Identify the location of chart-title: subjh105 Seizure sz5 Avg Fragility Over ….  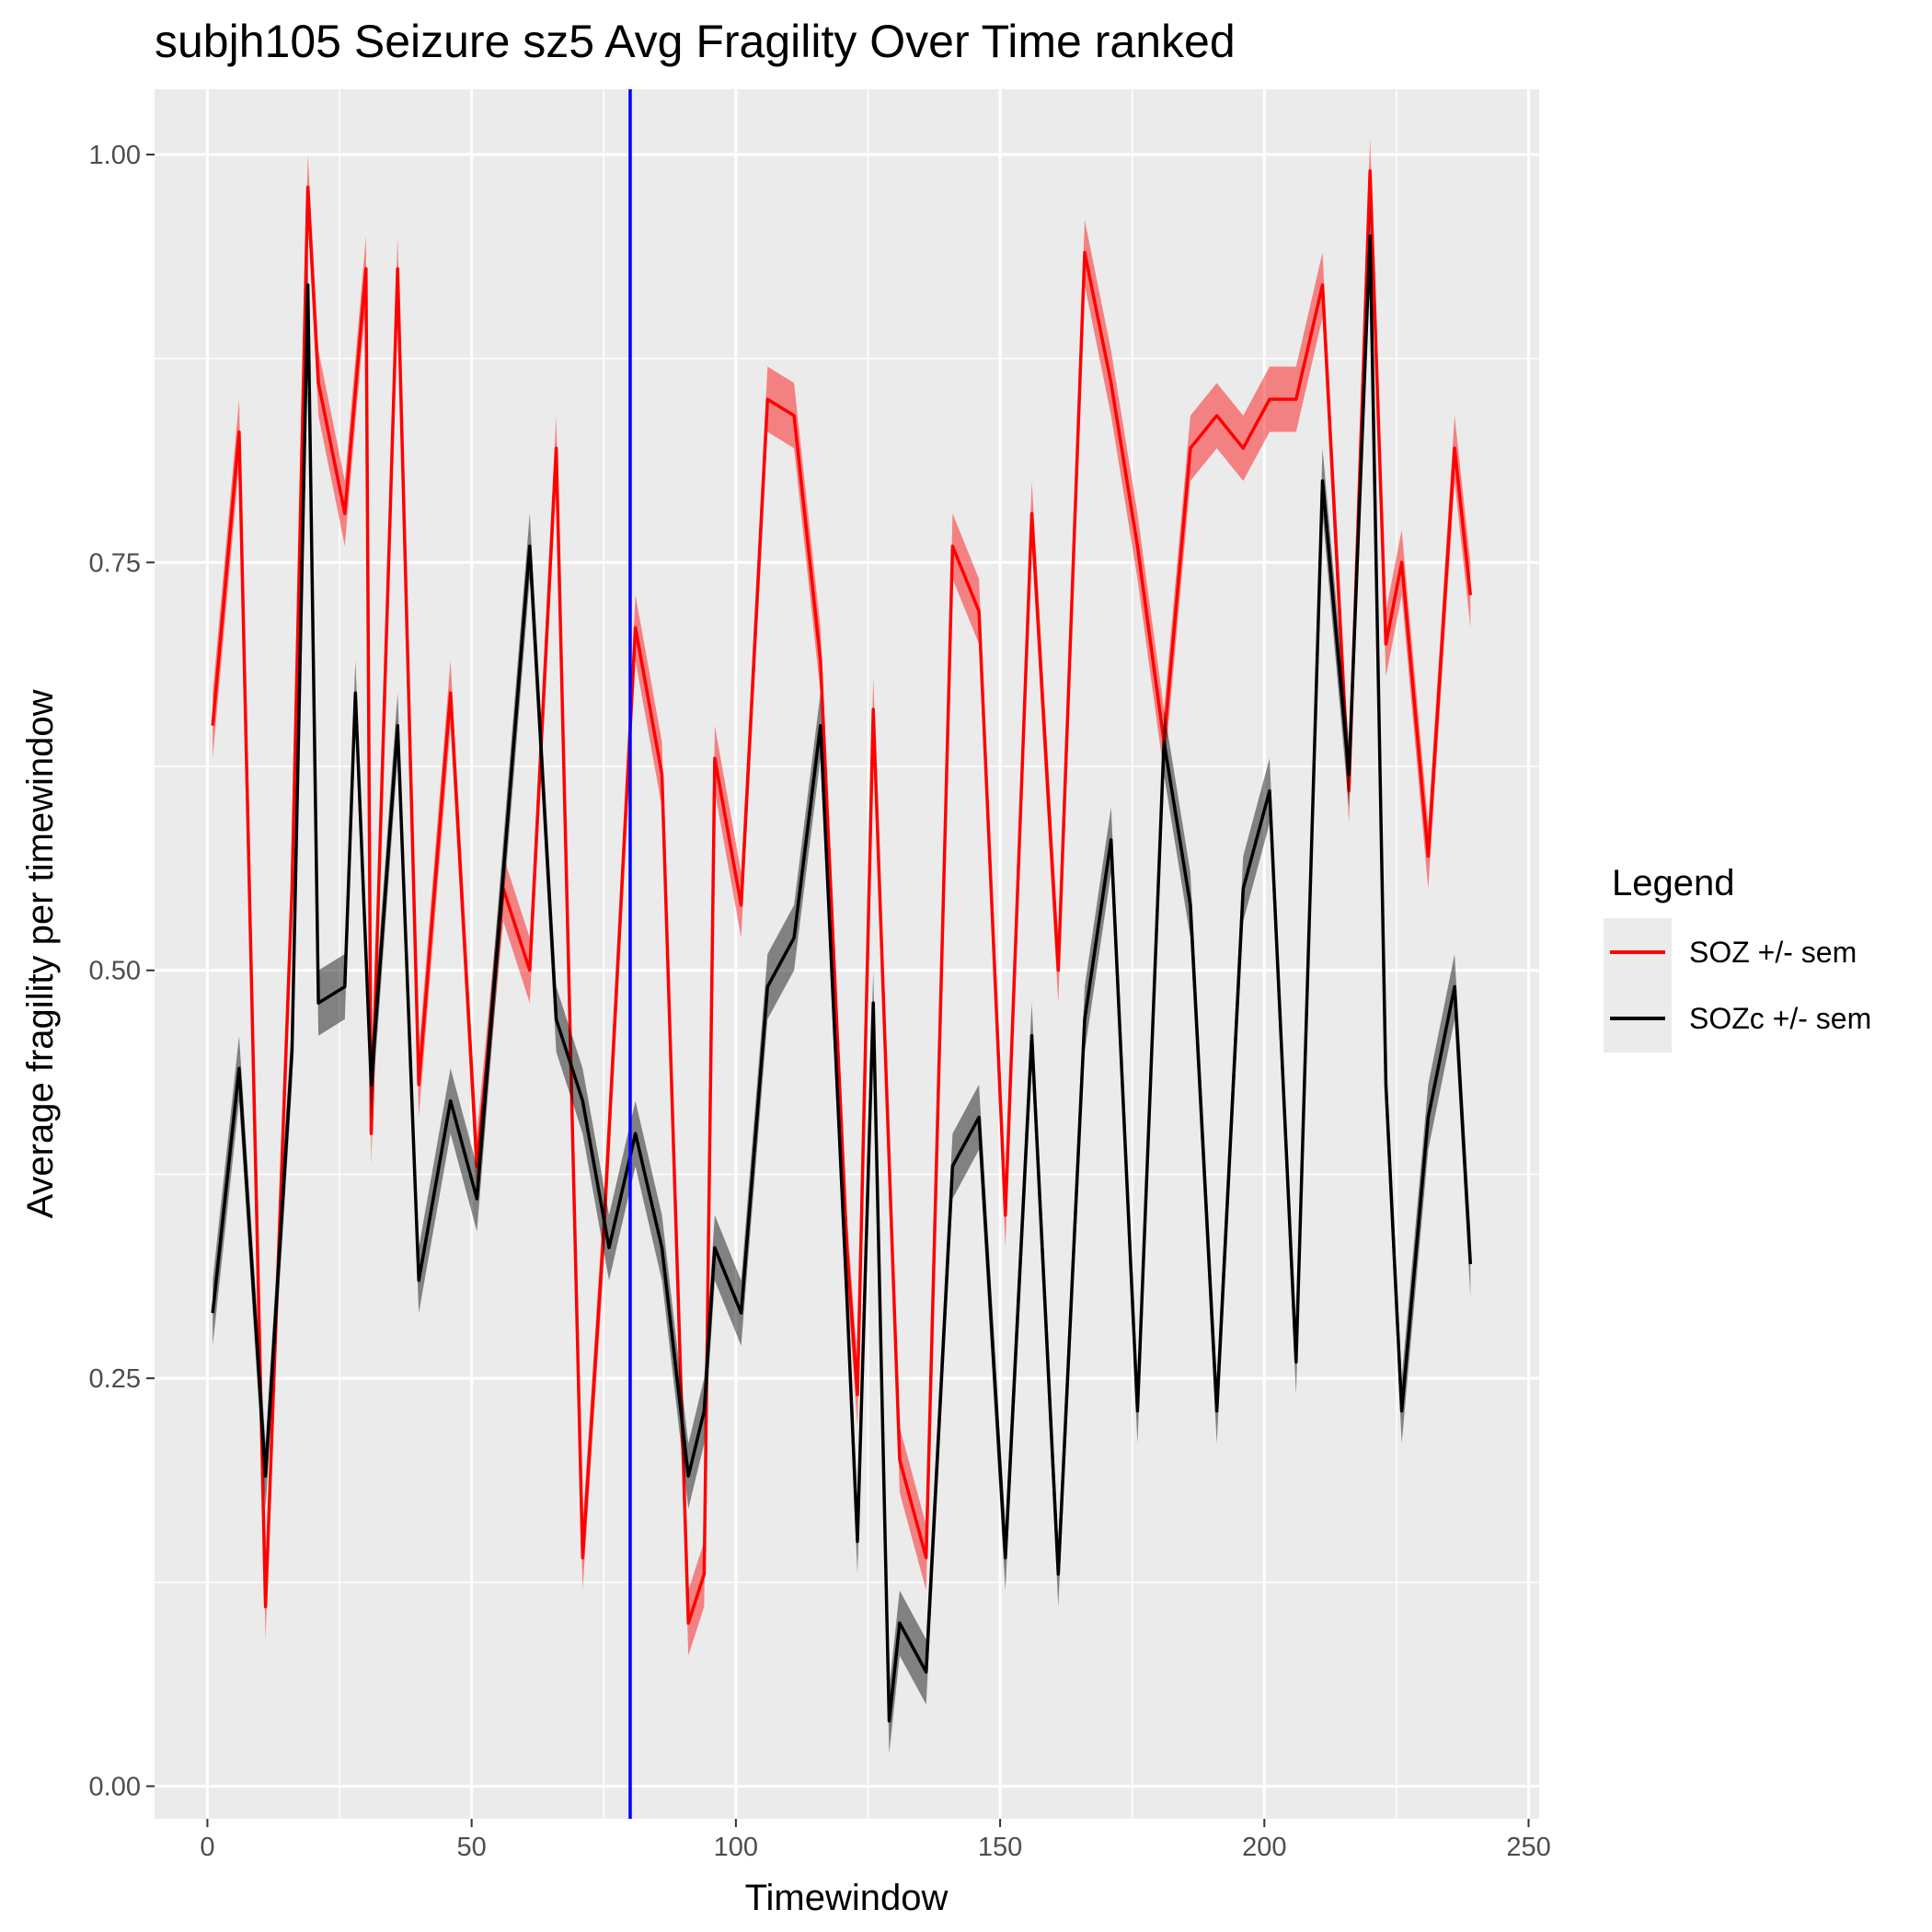
(695, 41).